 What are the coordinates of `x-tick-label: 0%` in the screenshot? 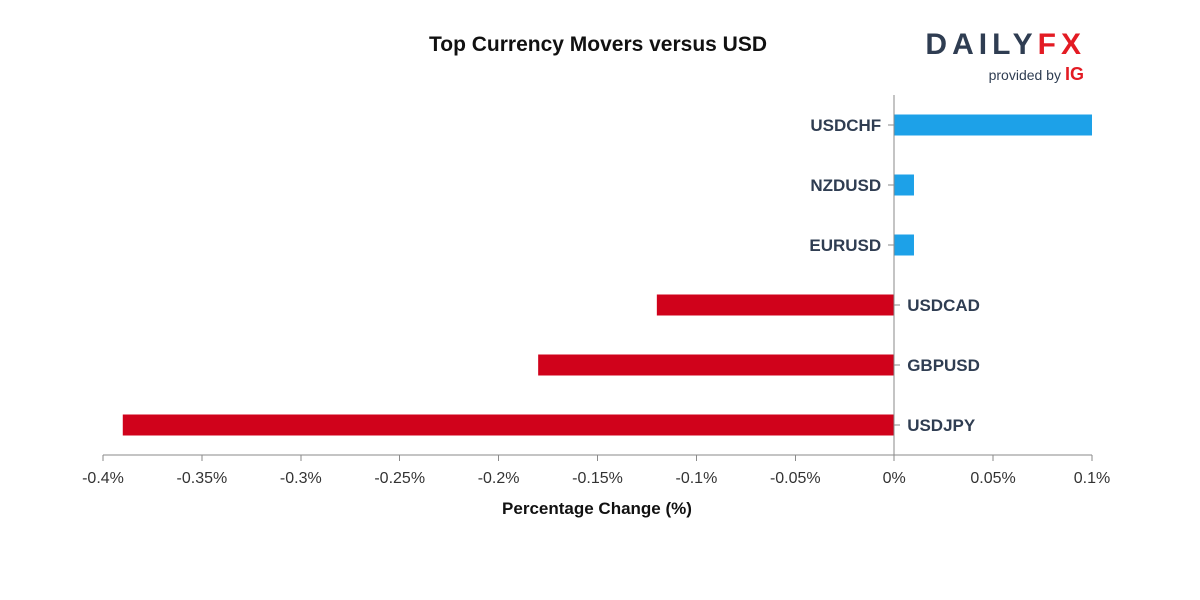 It's located at (894, 478).